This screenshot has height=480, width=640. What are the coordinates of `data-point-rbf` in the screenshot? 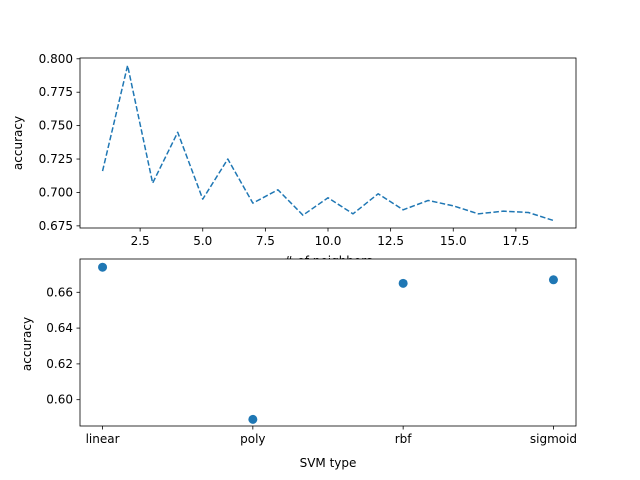 It's located at (403, 283).